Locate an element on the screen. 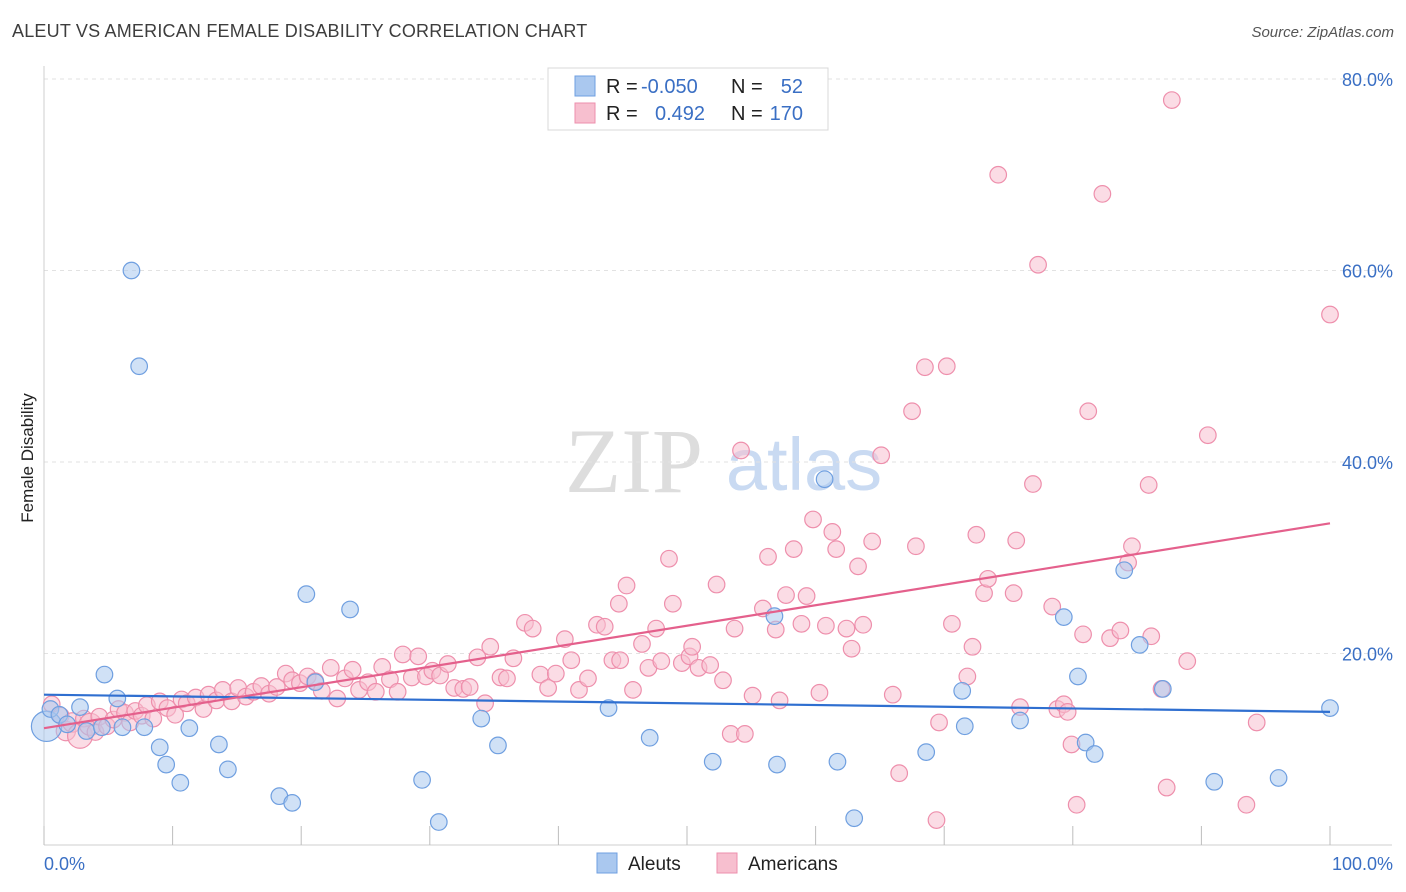 Image resolution: width=1406 pixels, height=892 pixels. bottom-legend-aleuts: Aleuts is located at coordinates (654, 864).